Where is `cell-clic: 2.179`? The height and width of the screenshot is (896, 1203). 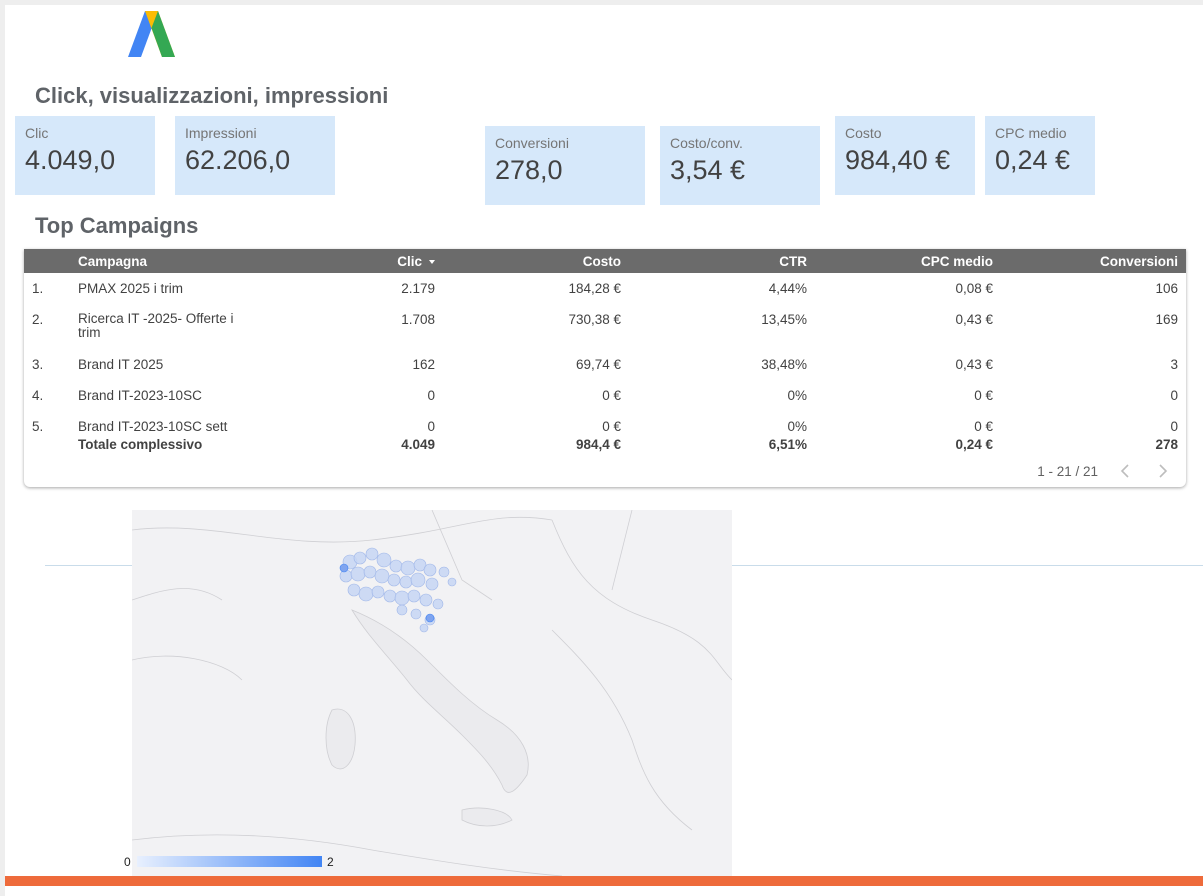 cell-clic: 2.179 is located at coordinates (418, 288).